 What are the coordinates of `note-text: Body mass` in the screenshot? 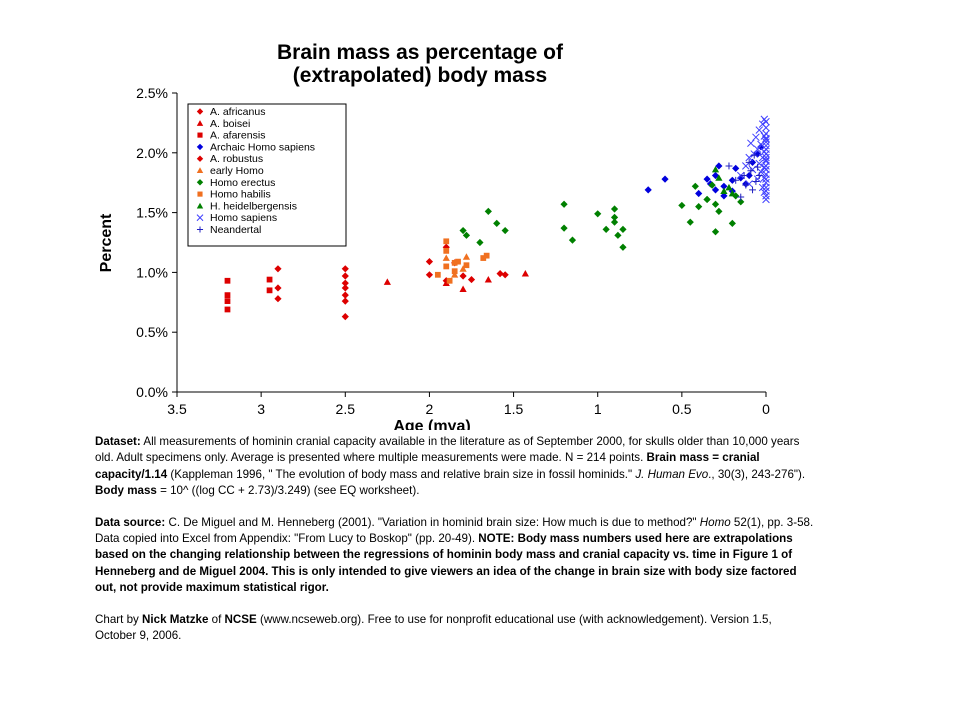 It's located at (126, 491).